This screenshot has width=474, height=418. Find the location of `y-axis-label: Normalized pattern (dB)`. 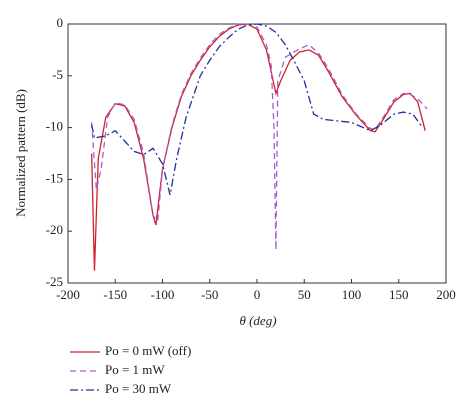

y-axis-label: Normalized pattern (dB) is located at coordinates (20, 153).